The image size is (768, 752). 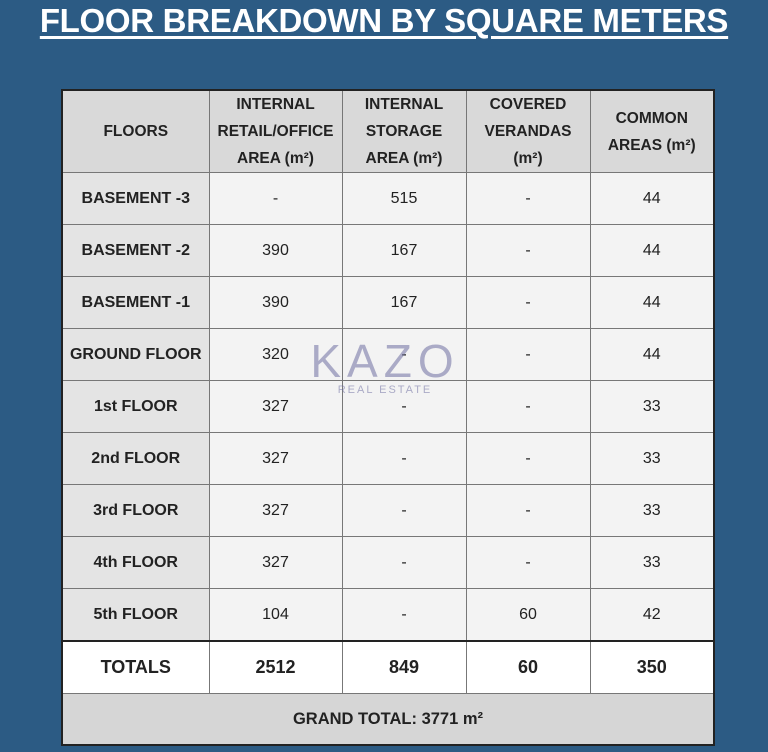 I want to click on area-cell: 320, so click(x=275, y=354).